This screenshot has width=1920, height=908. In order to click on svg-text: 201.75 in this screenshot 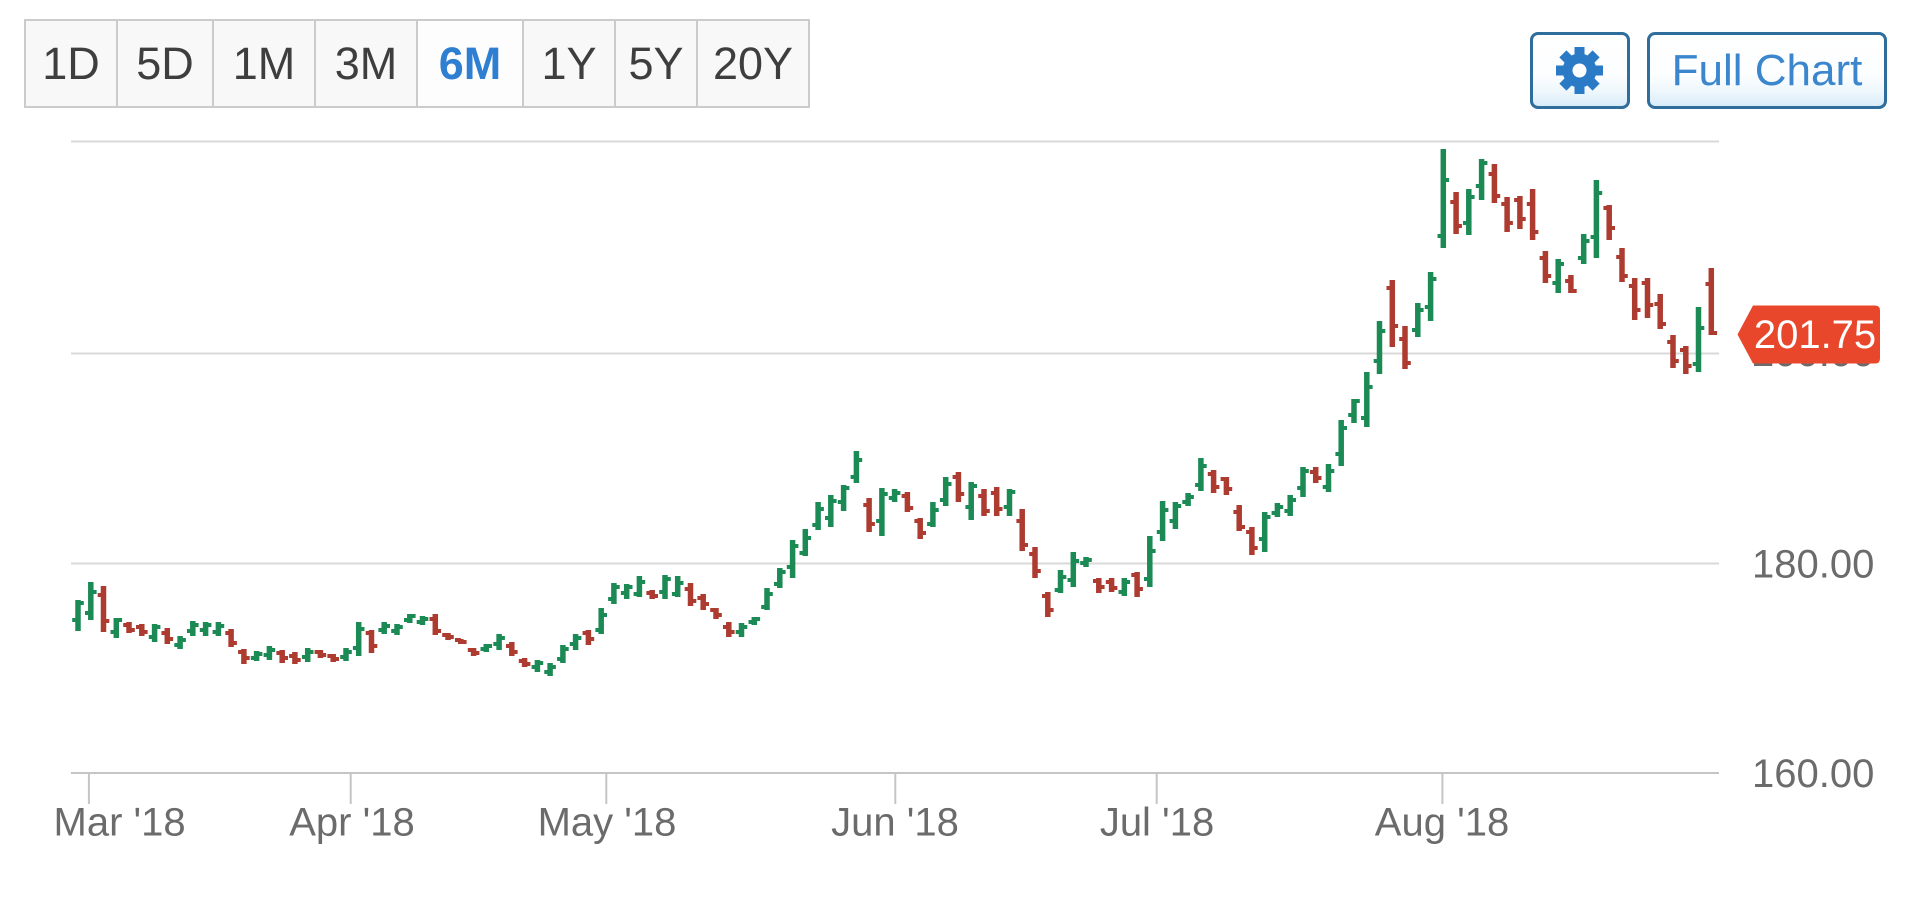, I will do `click(1815, 335)`.